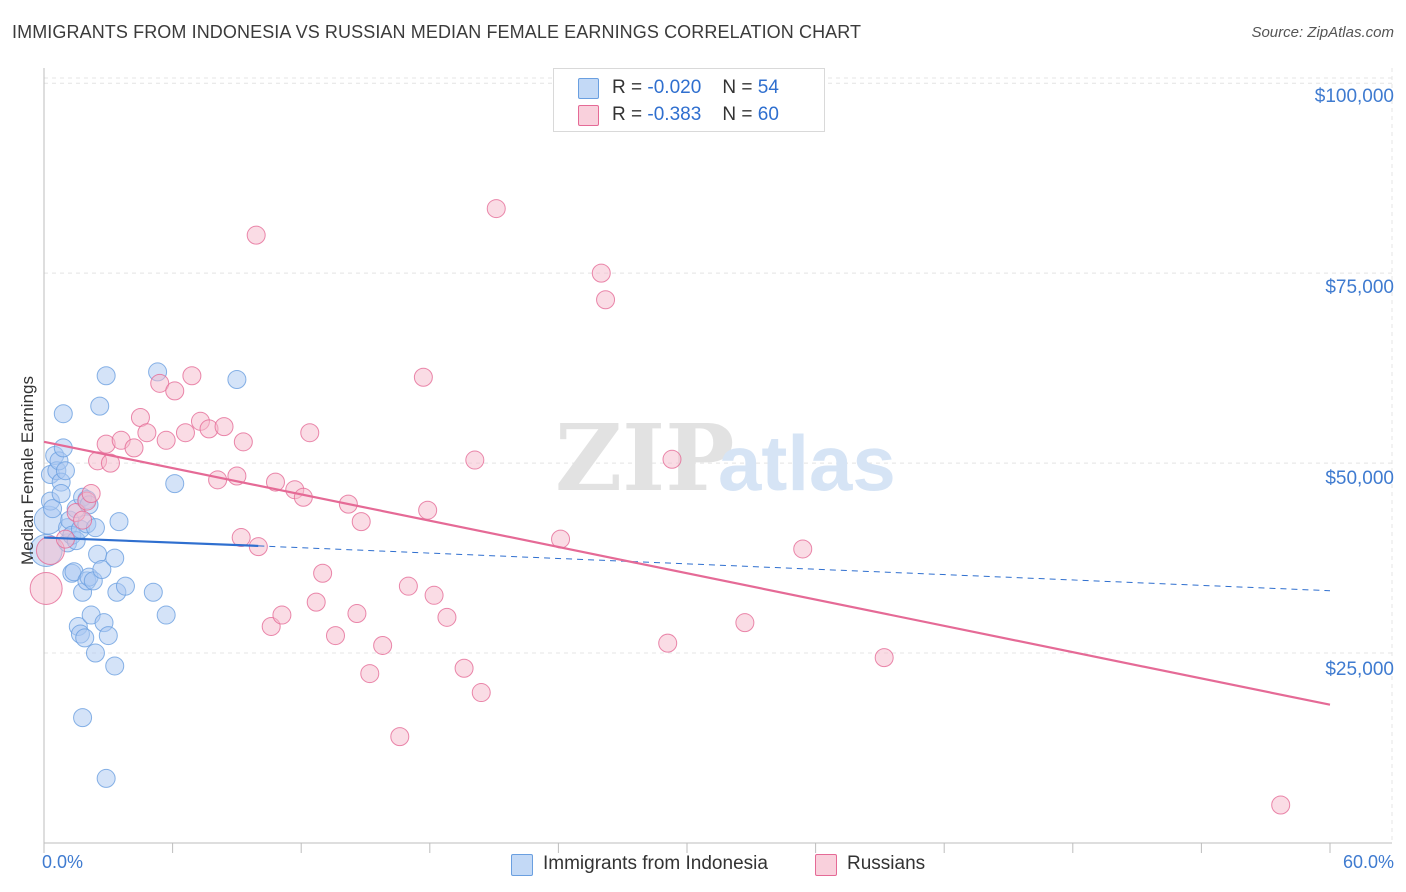 This screenshot has width=1406, height=892. What do you see at coordinates (644, 458) in the screenshot?
I see `watermark-zip: ZIP` at bounding box center [644, 458].